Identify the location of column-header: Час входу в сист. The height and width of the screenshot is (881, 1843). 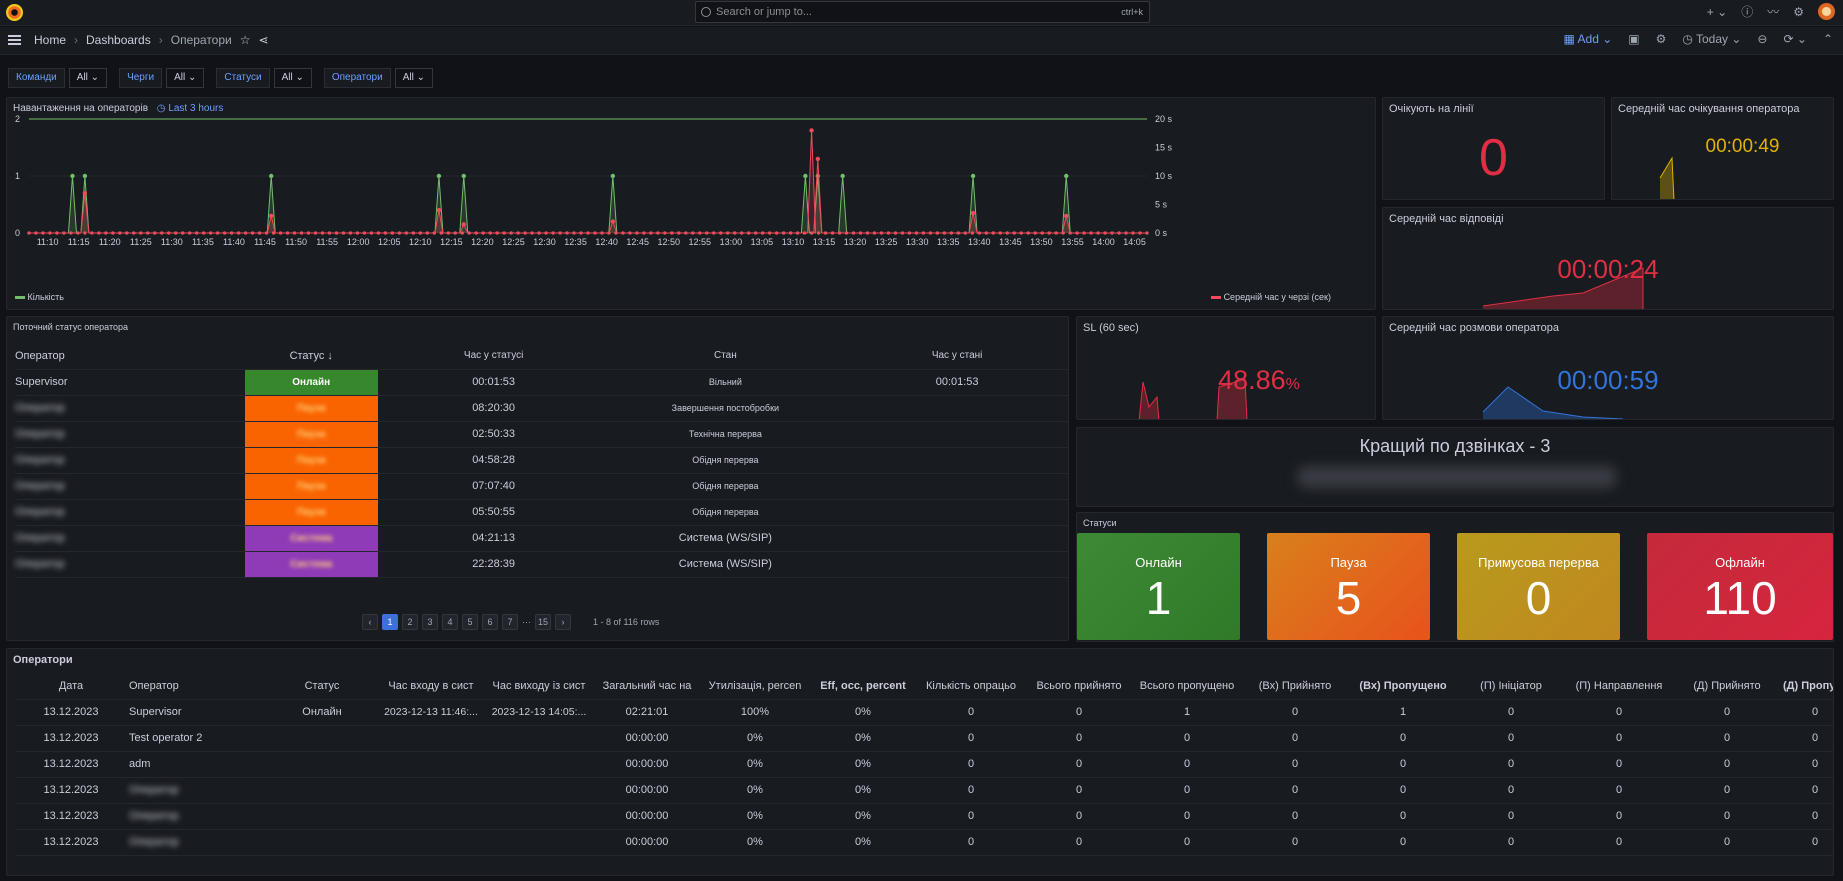
(431, 686).